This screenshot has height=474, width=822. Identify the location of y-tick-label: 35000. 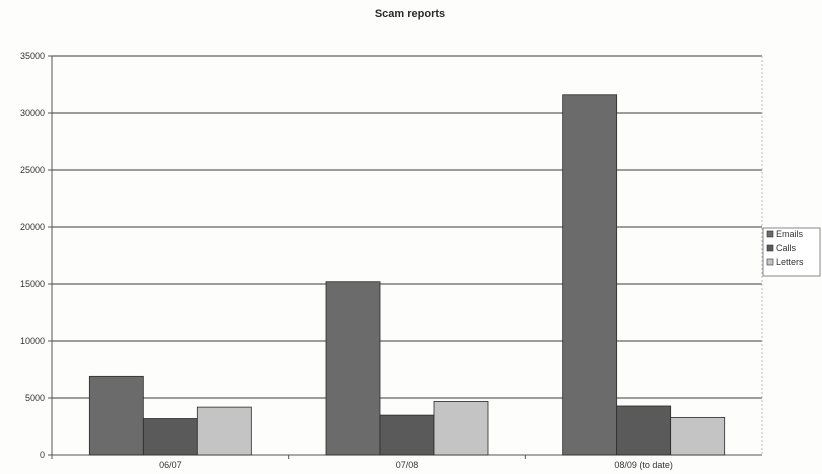
(32, 56).